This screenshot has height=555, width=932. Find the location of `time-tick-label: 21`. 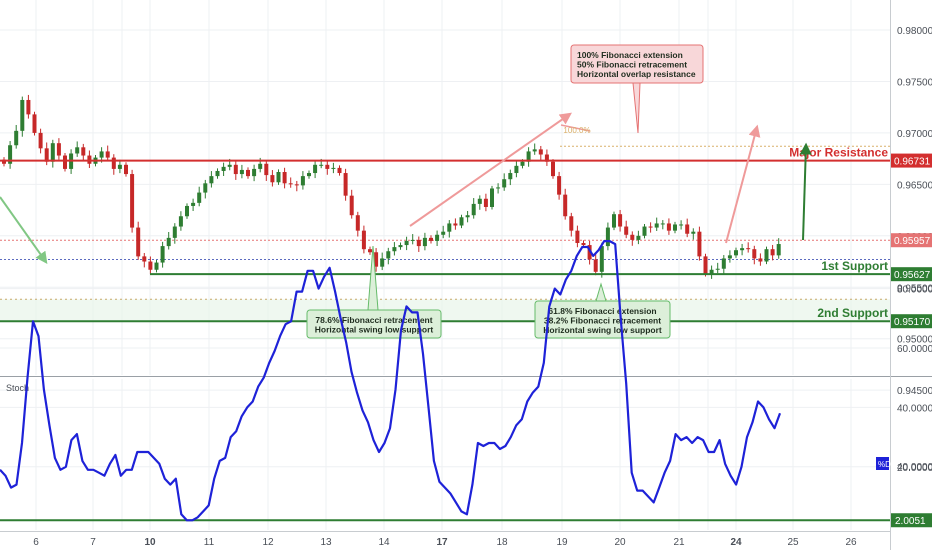

time-tick-label: 21 is located at coordinates (679, 542).